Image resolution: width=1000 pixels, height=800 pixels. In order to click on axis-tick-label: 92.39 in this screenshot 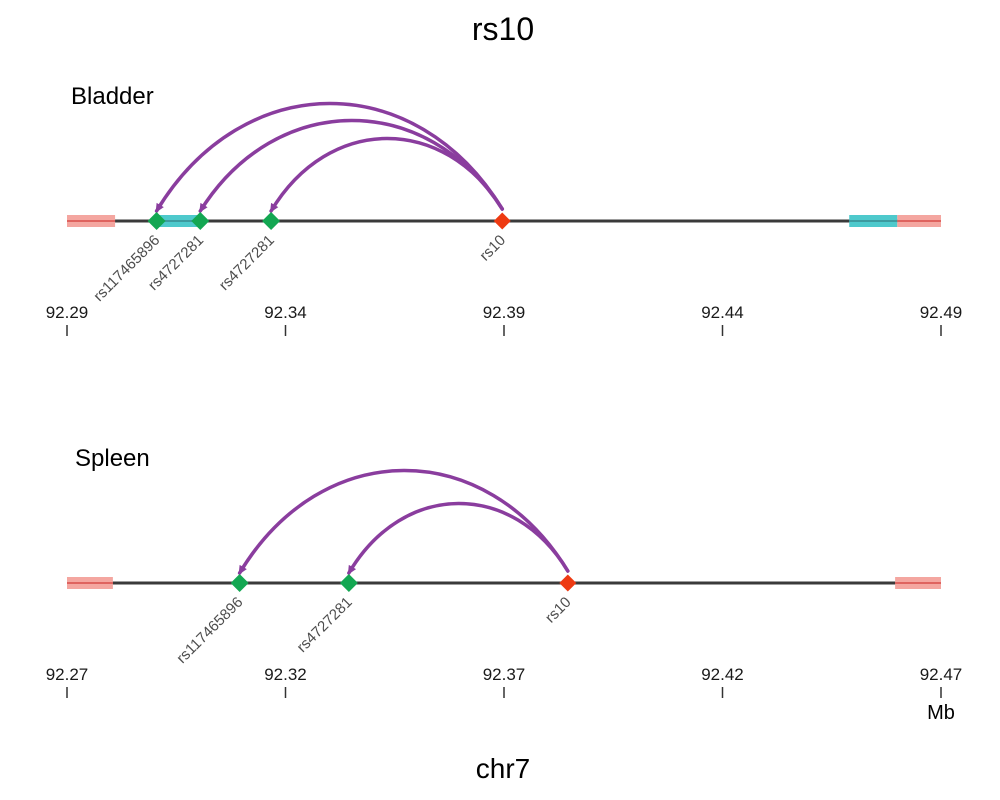, I will do `click(504, 312)`.